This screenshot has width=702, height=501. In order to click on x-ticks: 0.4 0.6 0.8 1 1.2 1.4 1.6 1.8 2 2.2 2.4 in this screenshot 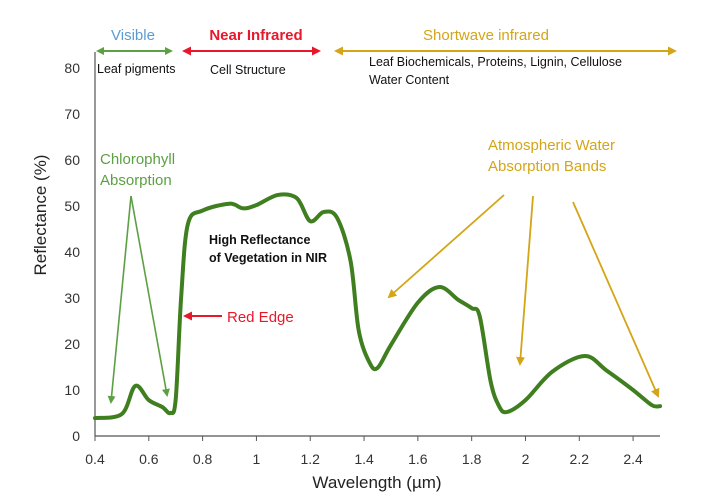, I will do `click(364, 451)`.